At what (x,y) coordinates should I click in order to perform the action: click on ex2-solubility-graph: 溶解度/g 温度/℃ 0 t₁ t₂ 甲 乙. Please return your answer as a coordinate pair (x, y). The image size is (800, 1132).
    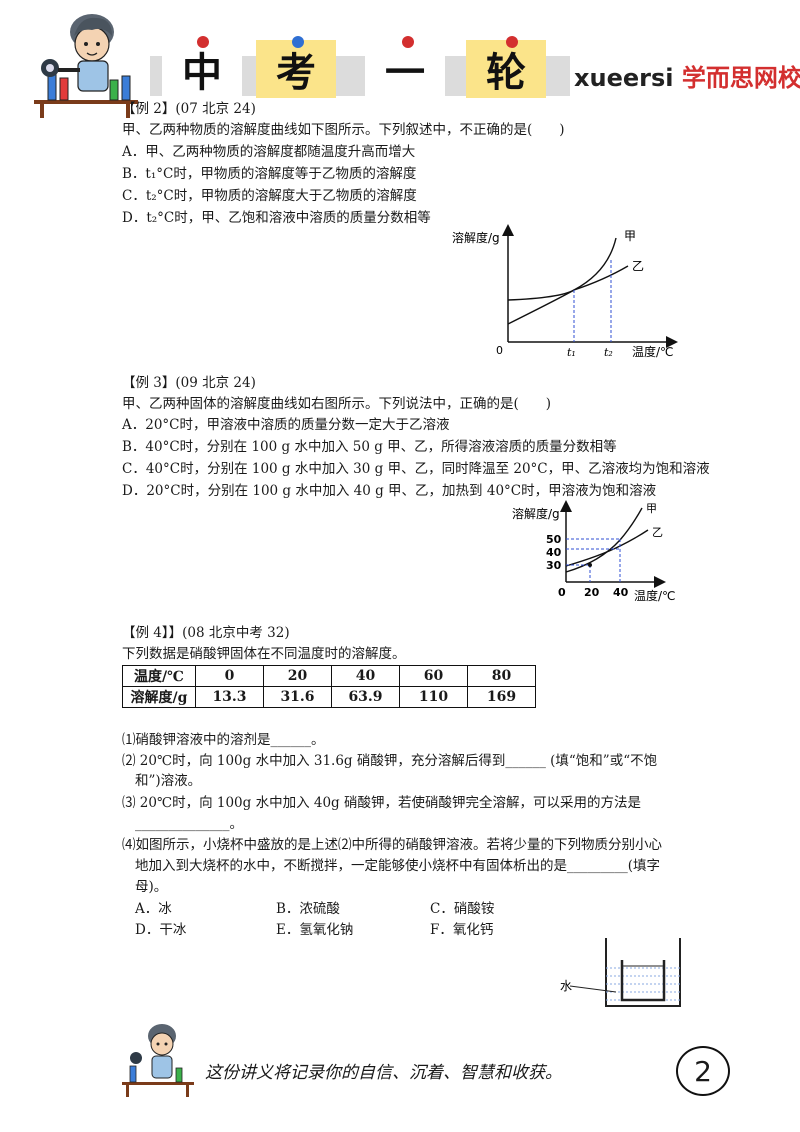
    Looking at the image, I should click on (565, 291).